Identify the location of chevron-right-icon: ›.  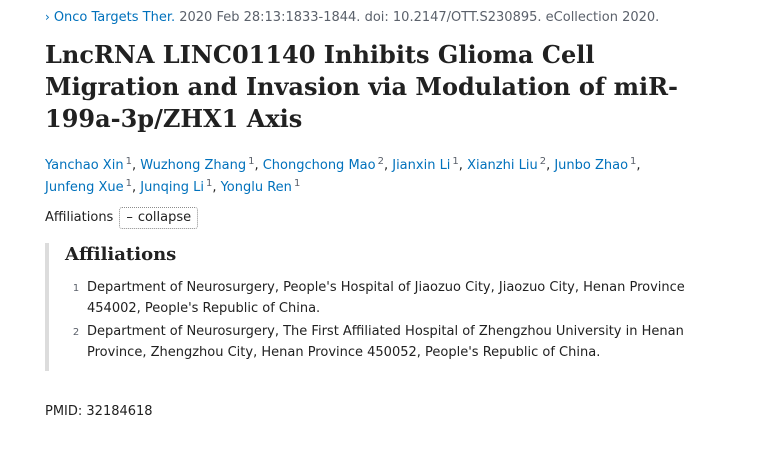
(47, 17).